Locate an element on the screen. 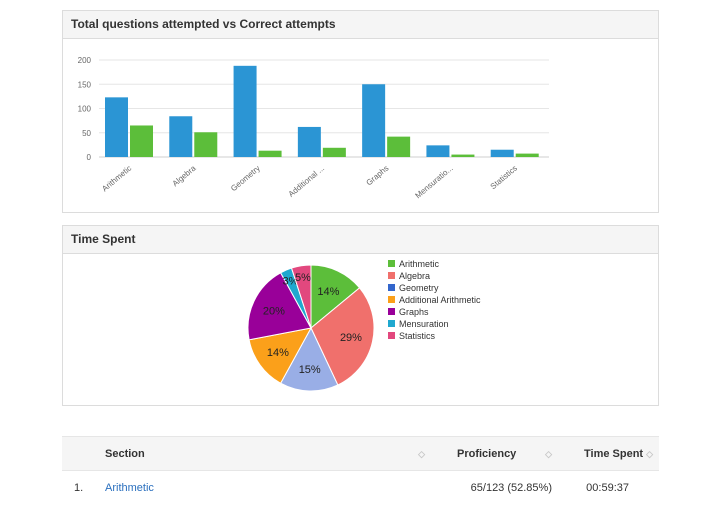  header-section: Section ◇ is located at coordinates (265, 454).